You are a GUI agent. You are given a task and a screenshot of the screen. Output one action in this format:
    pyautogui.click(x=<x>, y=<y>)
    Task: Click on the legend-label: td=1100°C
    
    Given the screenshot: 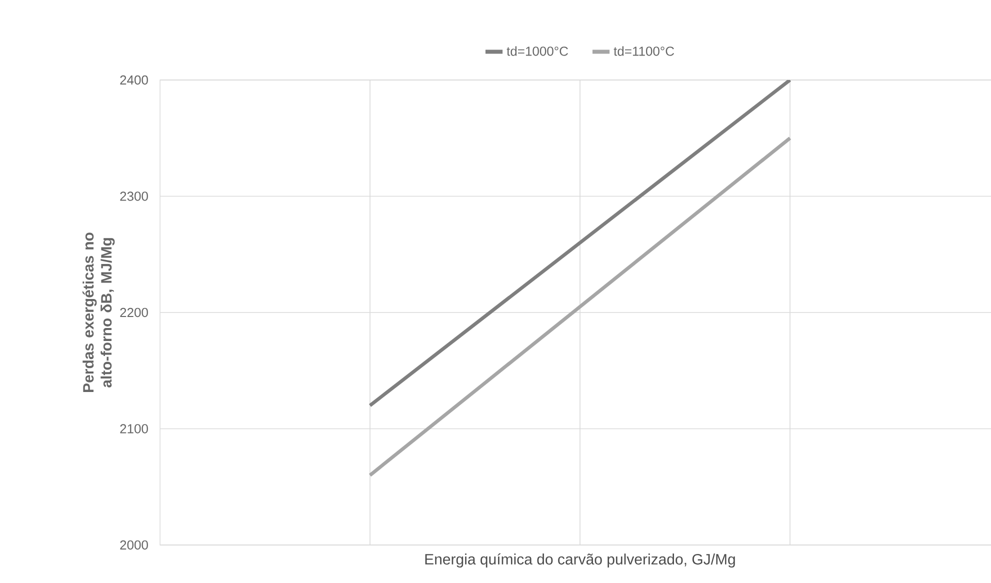 What is the action you would take?
    pyautogui.click(x=644, y=51)
    